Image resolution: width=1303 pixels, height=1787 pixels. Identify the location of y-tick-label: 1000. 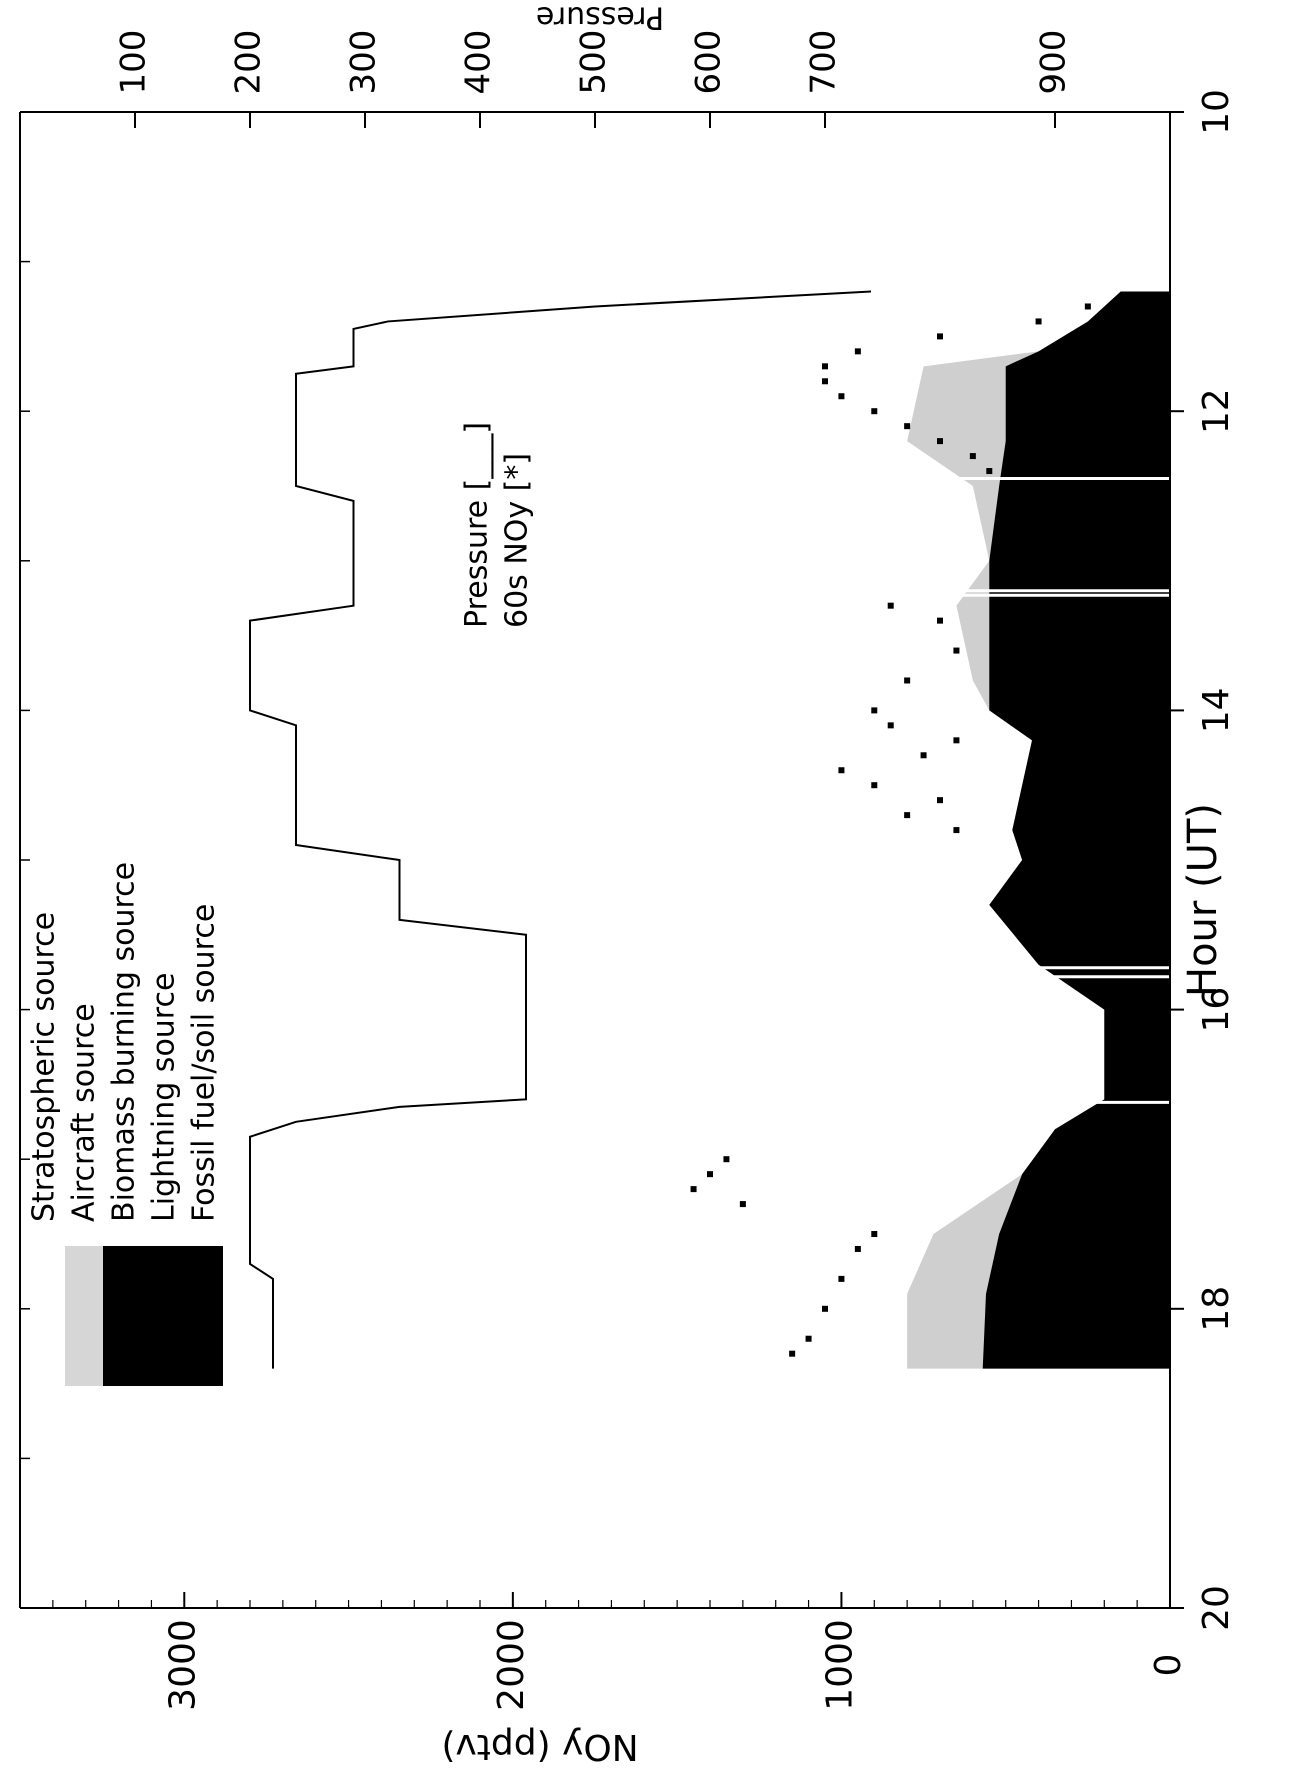
(839, 1665).